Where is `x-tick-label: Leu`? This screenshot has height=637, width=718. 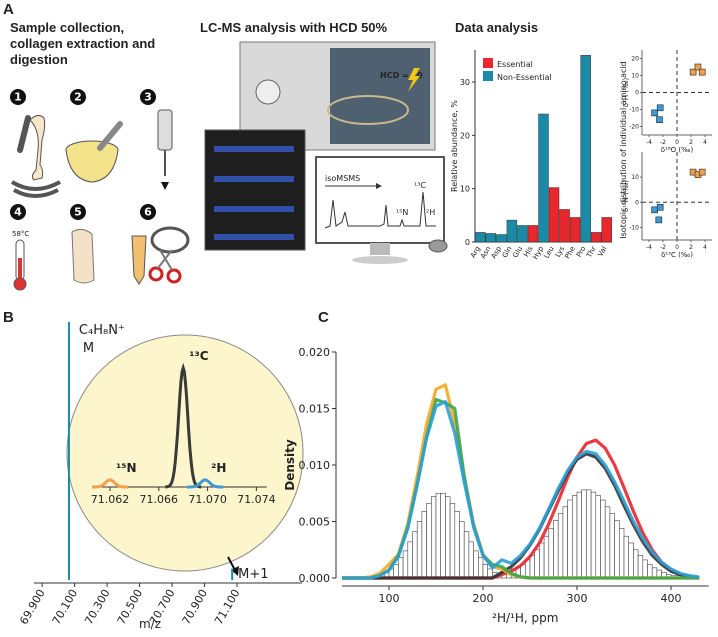
x-tick-label: Leu is located at coordinates (549, 252).